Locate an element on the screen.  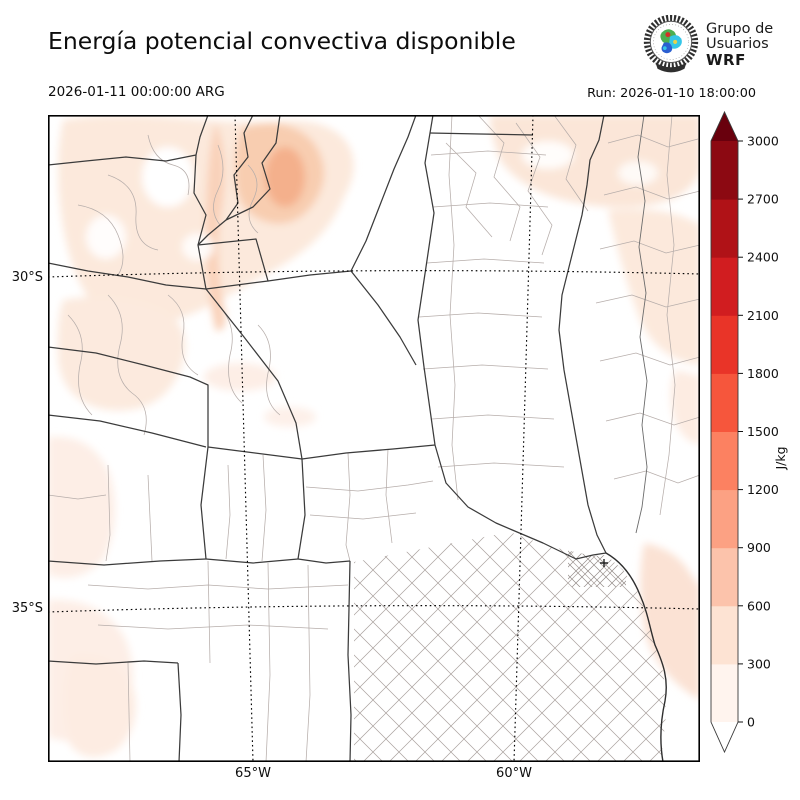
svg-text: 600 is located at coordinates (759, 605).